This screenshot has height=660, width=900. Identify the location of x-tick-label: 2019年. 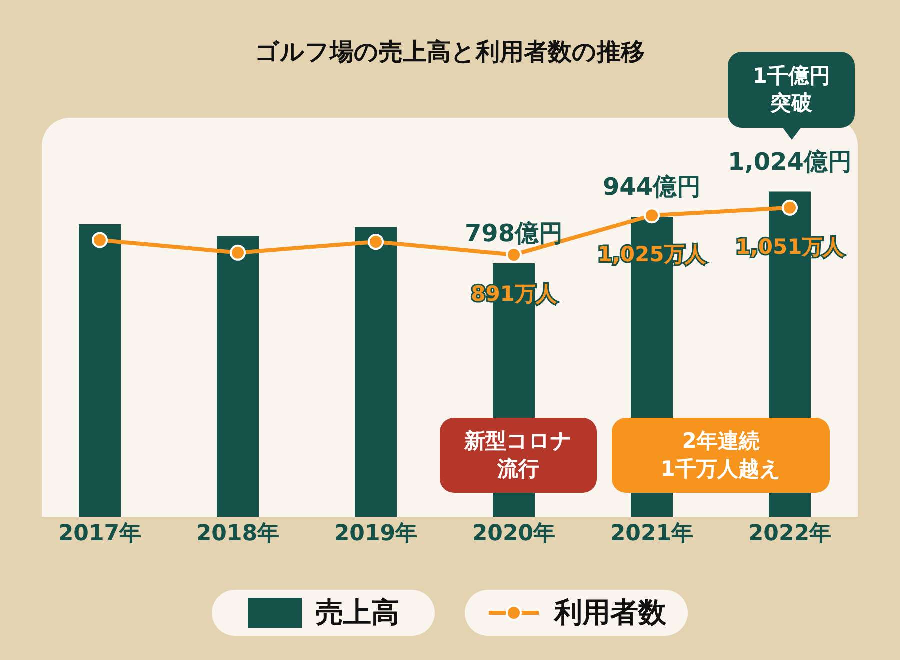
(376, 534).